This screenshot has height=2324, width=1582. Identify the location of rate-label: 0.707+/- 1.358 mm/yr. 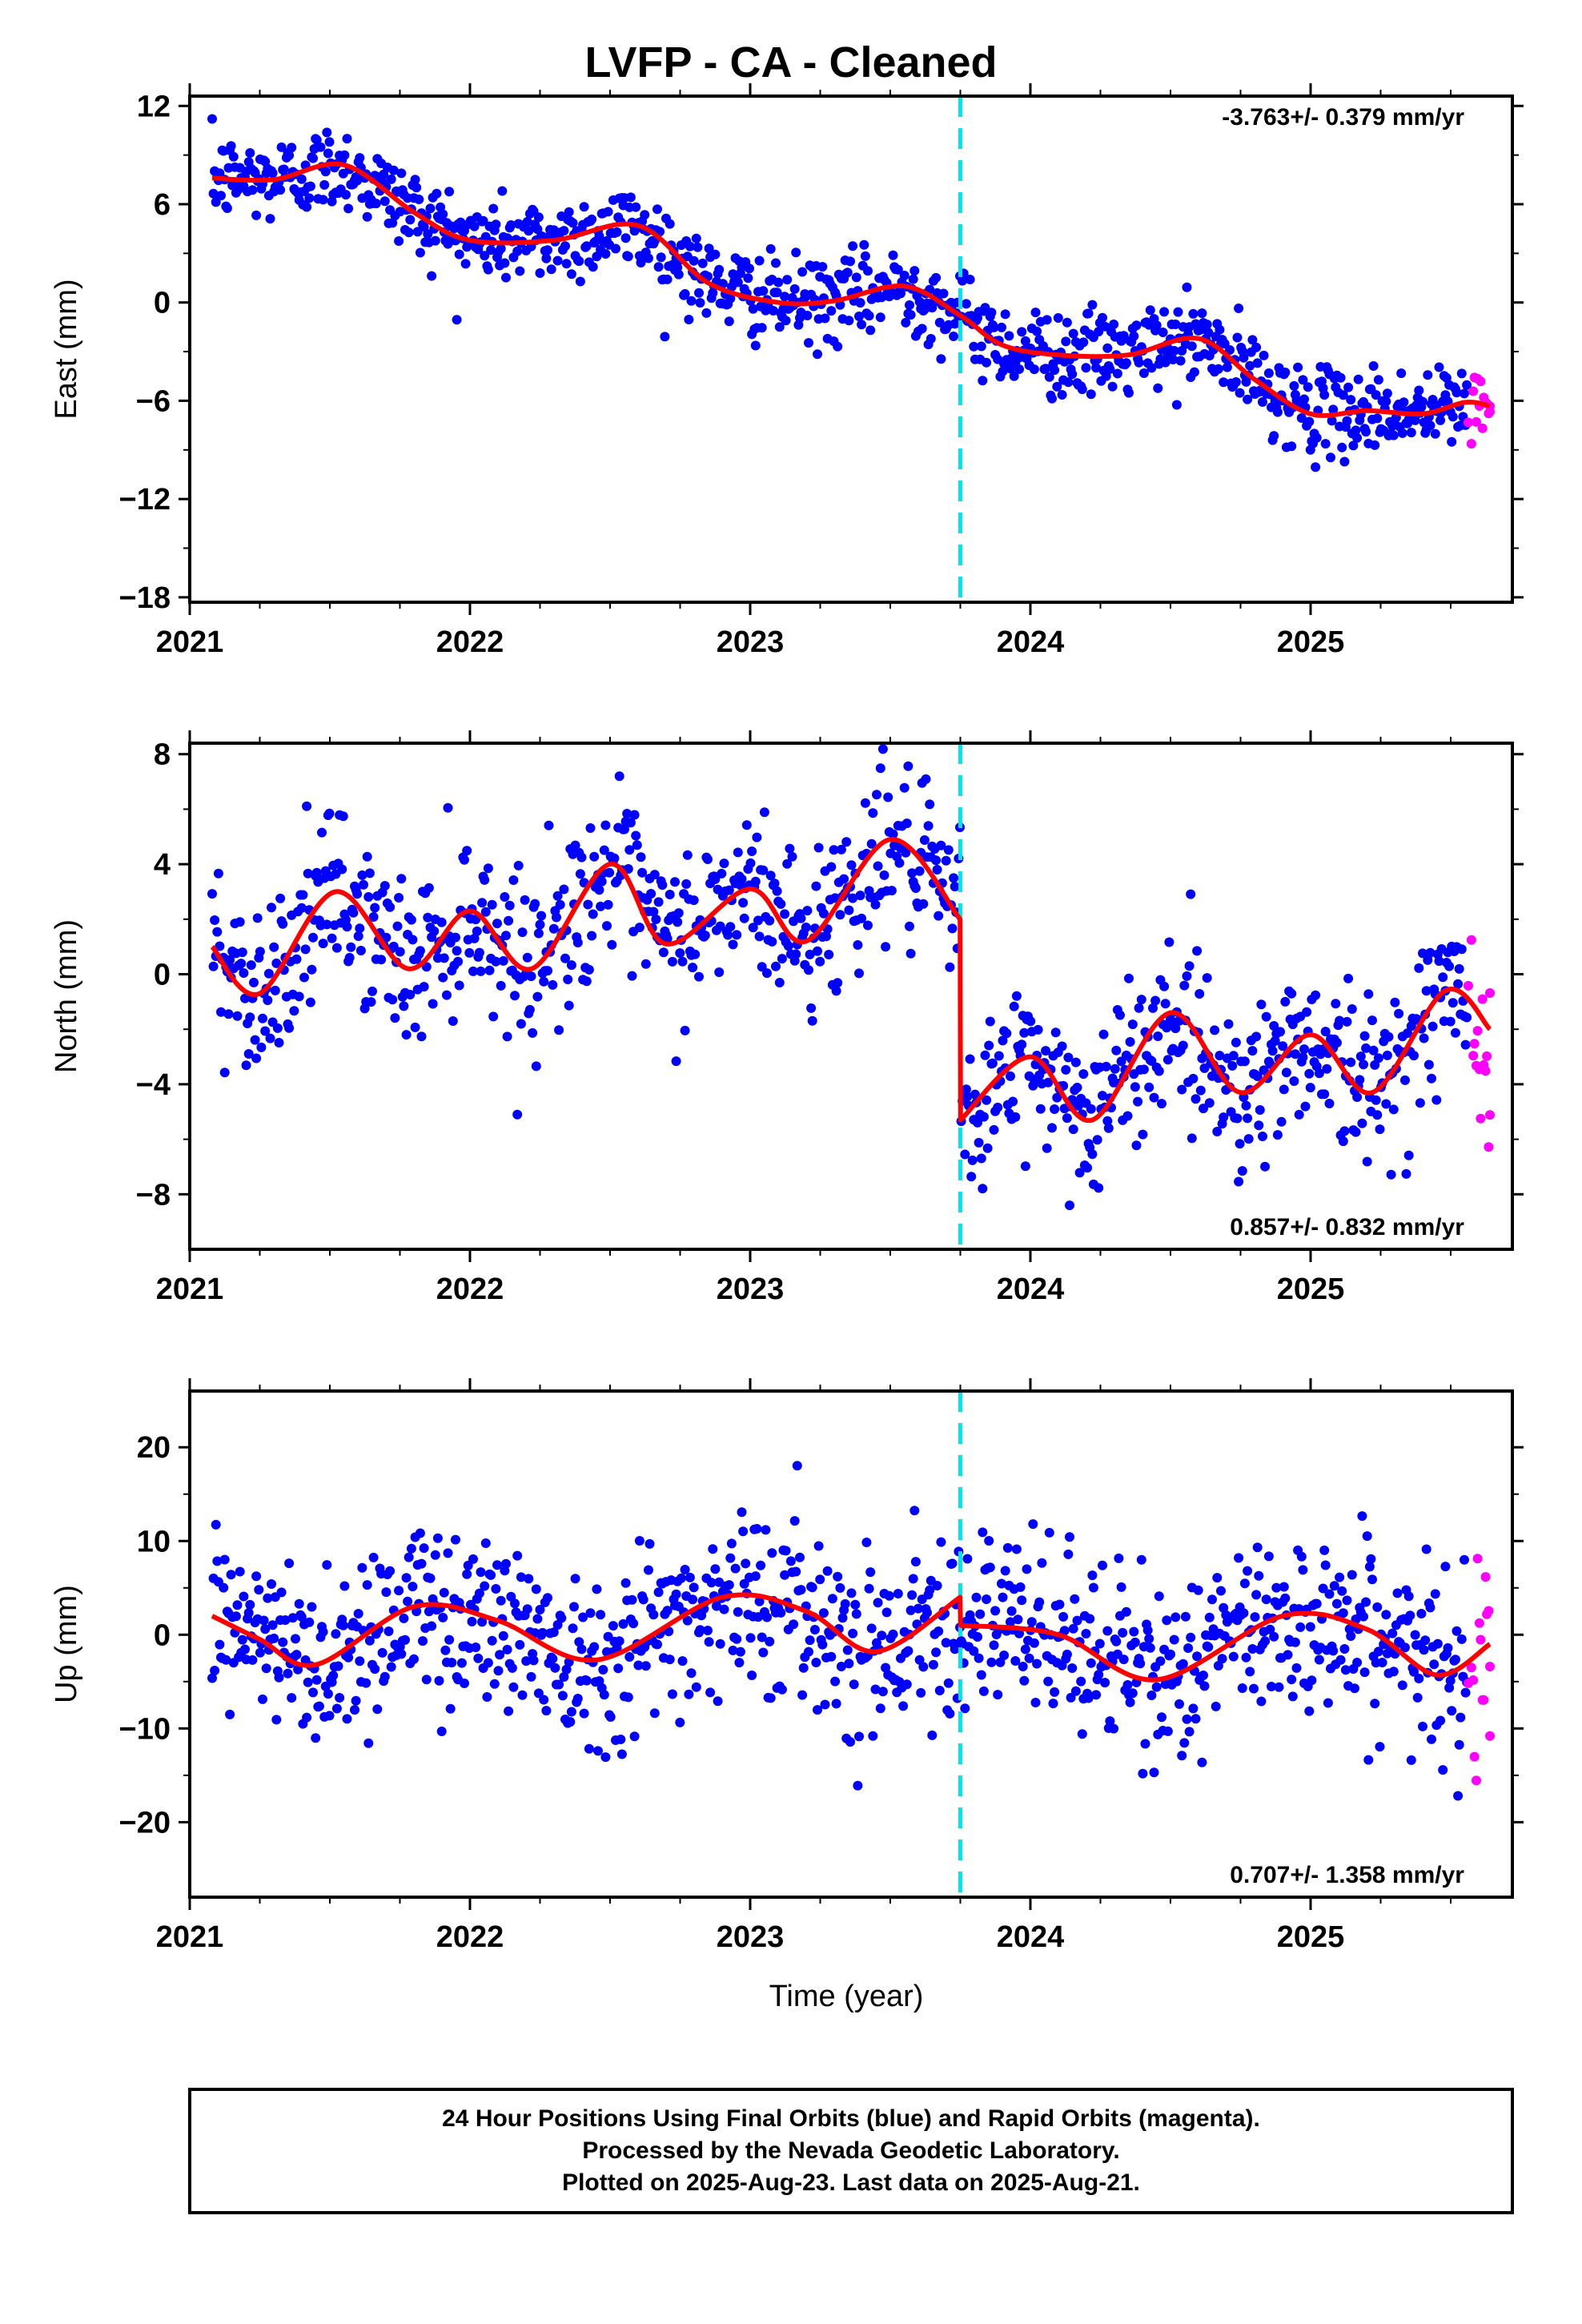
(1347, 1875).